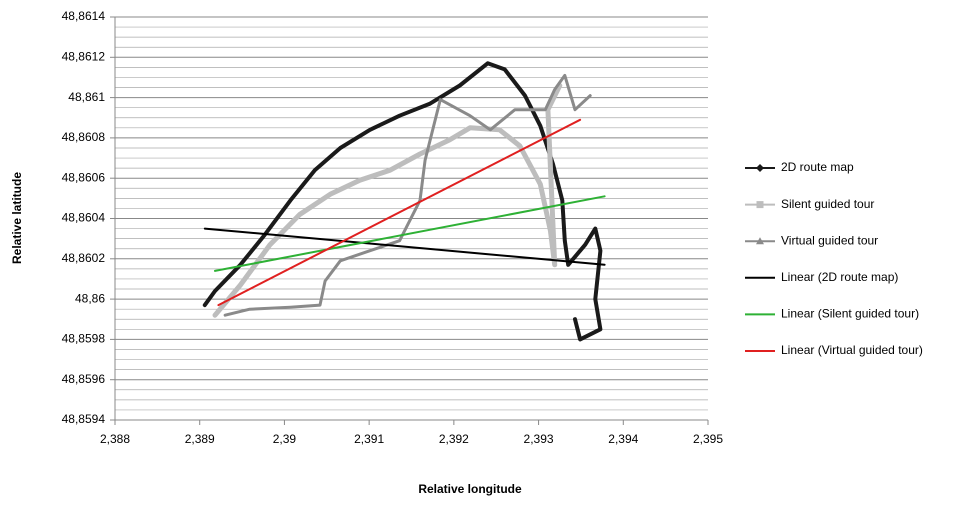 Image resolution: width=963 pixels, height=506 pixels. I want to click on y-tick-label: 48,8602, so click(84, 258).